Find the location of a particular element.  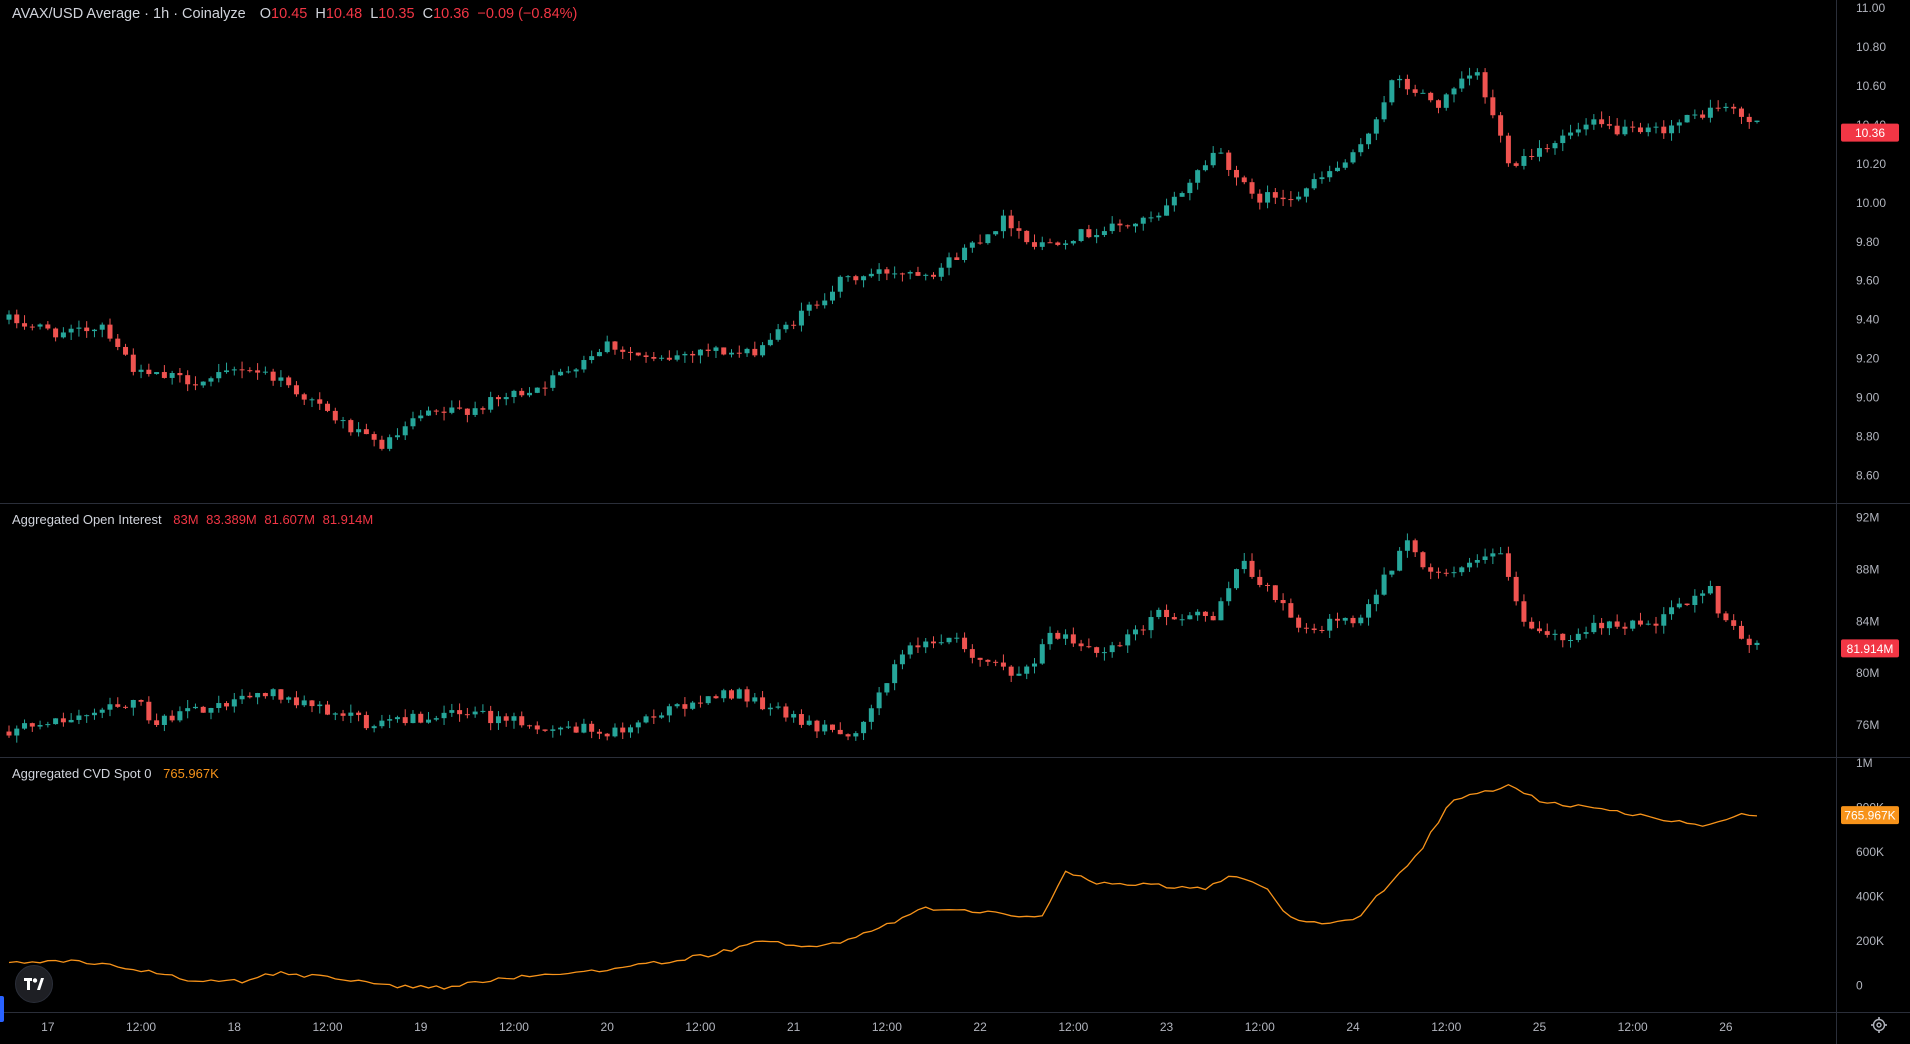

tradingview-logo-icon is located at coordinates (34, 984).